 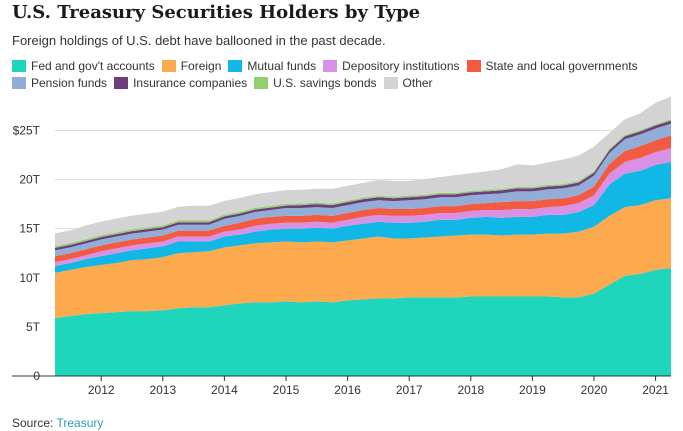 What do you see at coordinates (162, 390) in the screenshot?
I see `x-tick-label: 2013` at bounding box center [162, 390].